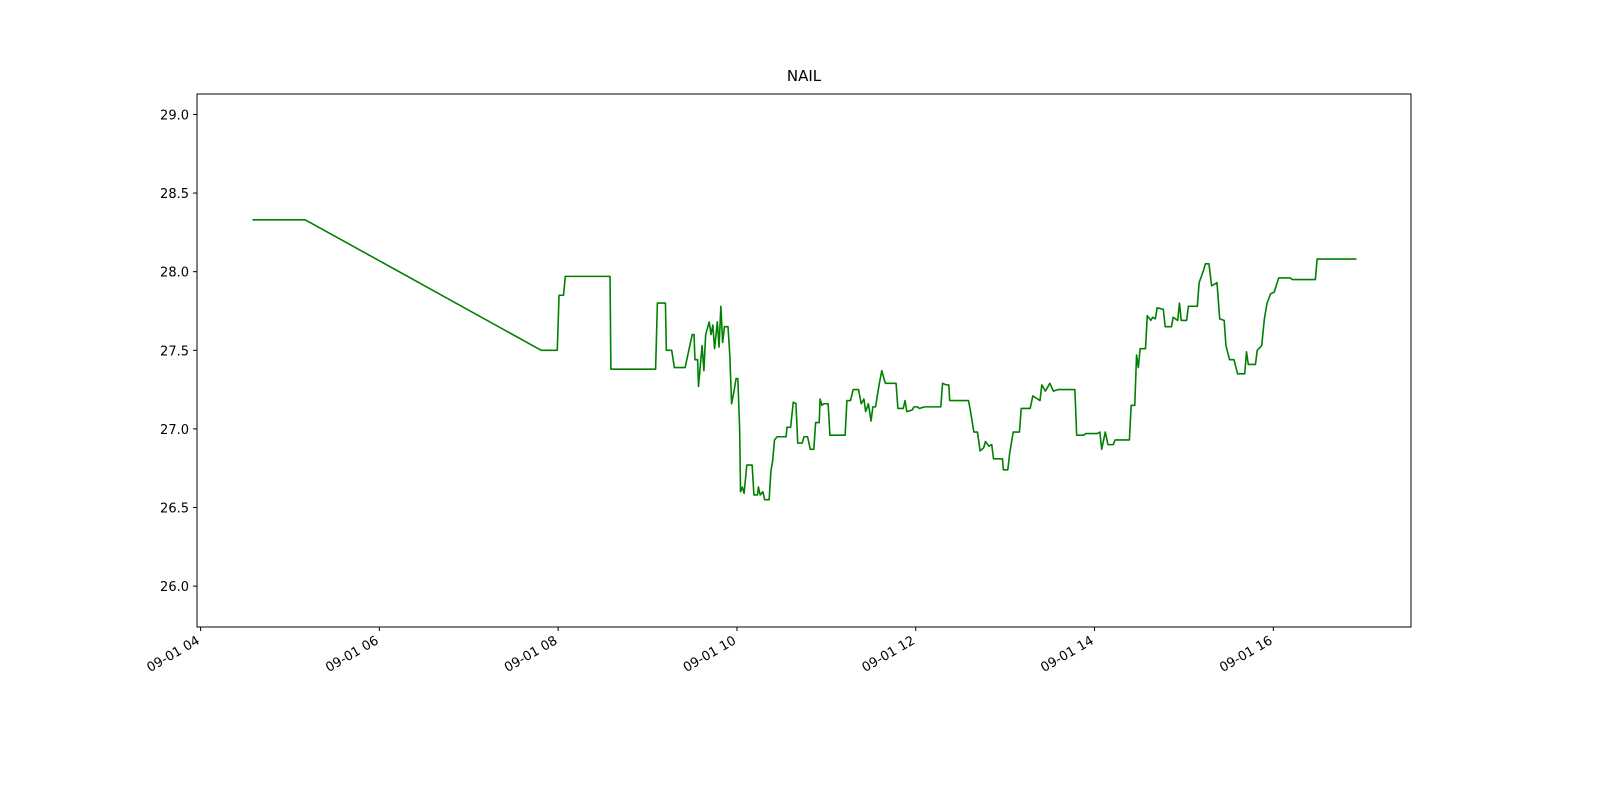 This screenshot has width=1600, height=800. Describe the element at coordinates (174, 273) in the screenshot. I see `y-tick-label: 28.0` at that location.